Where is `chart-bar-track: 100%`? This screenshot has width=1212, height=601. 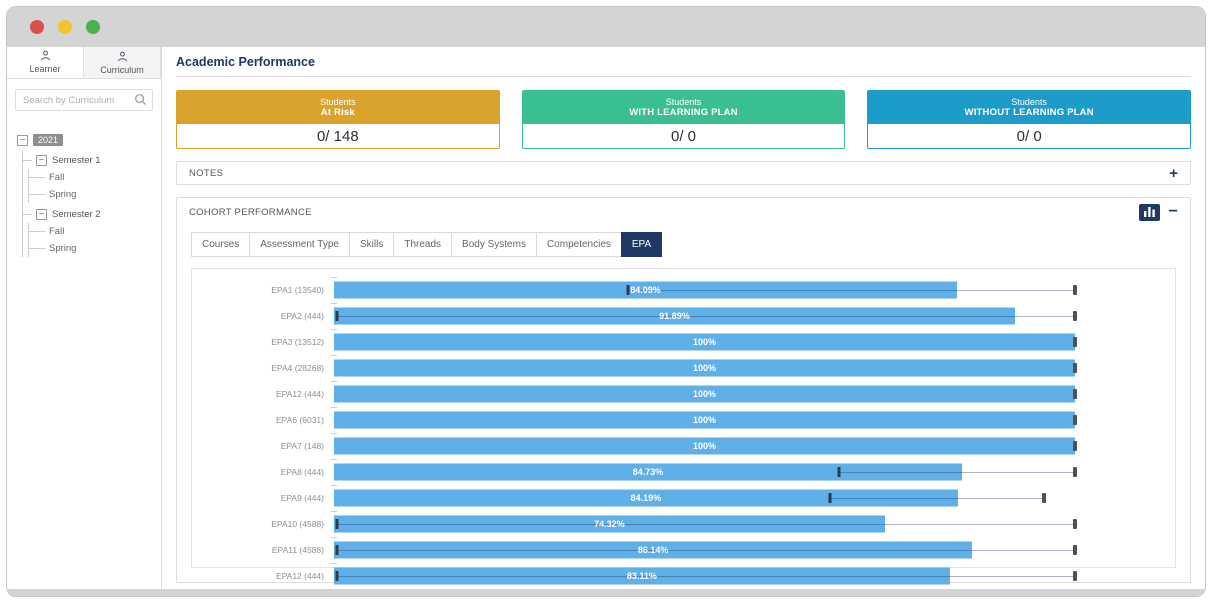 chart-bar-track: 100% is located at coordinates (704, 446).